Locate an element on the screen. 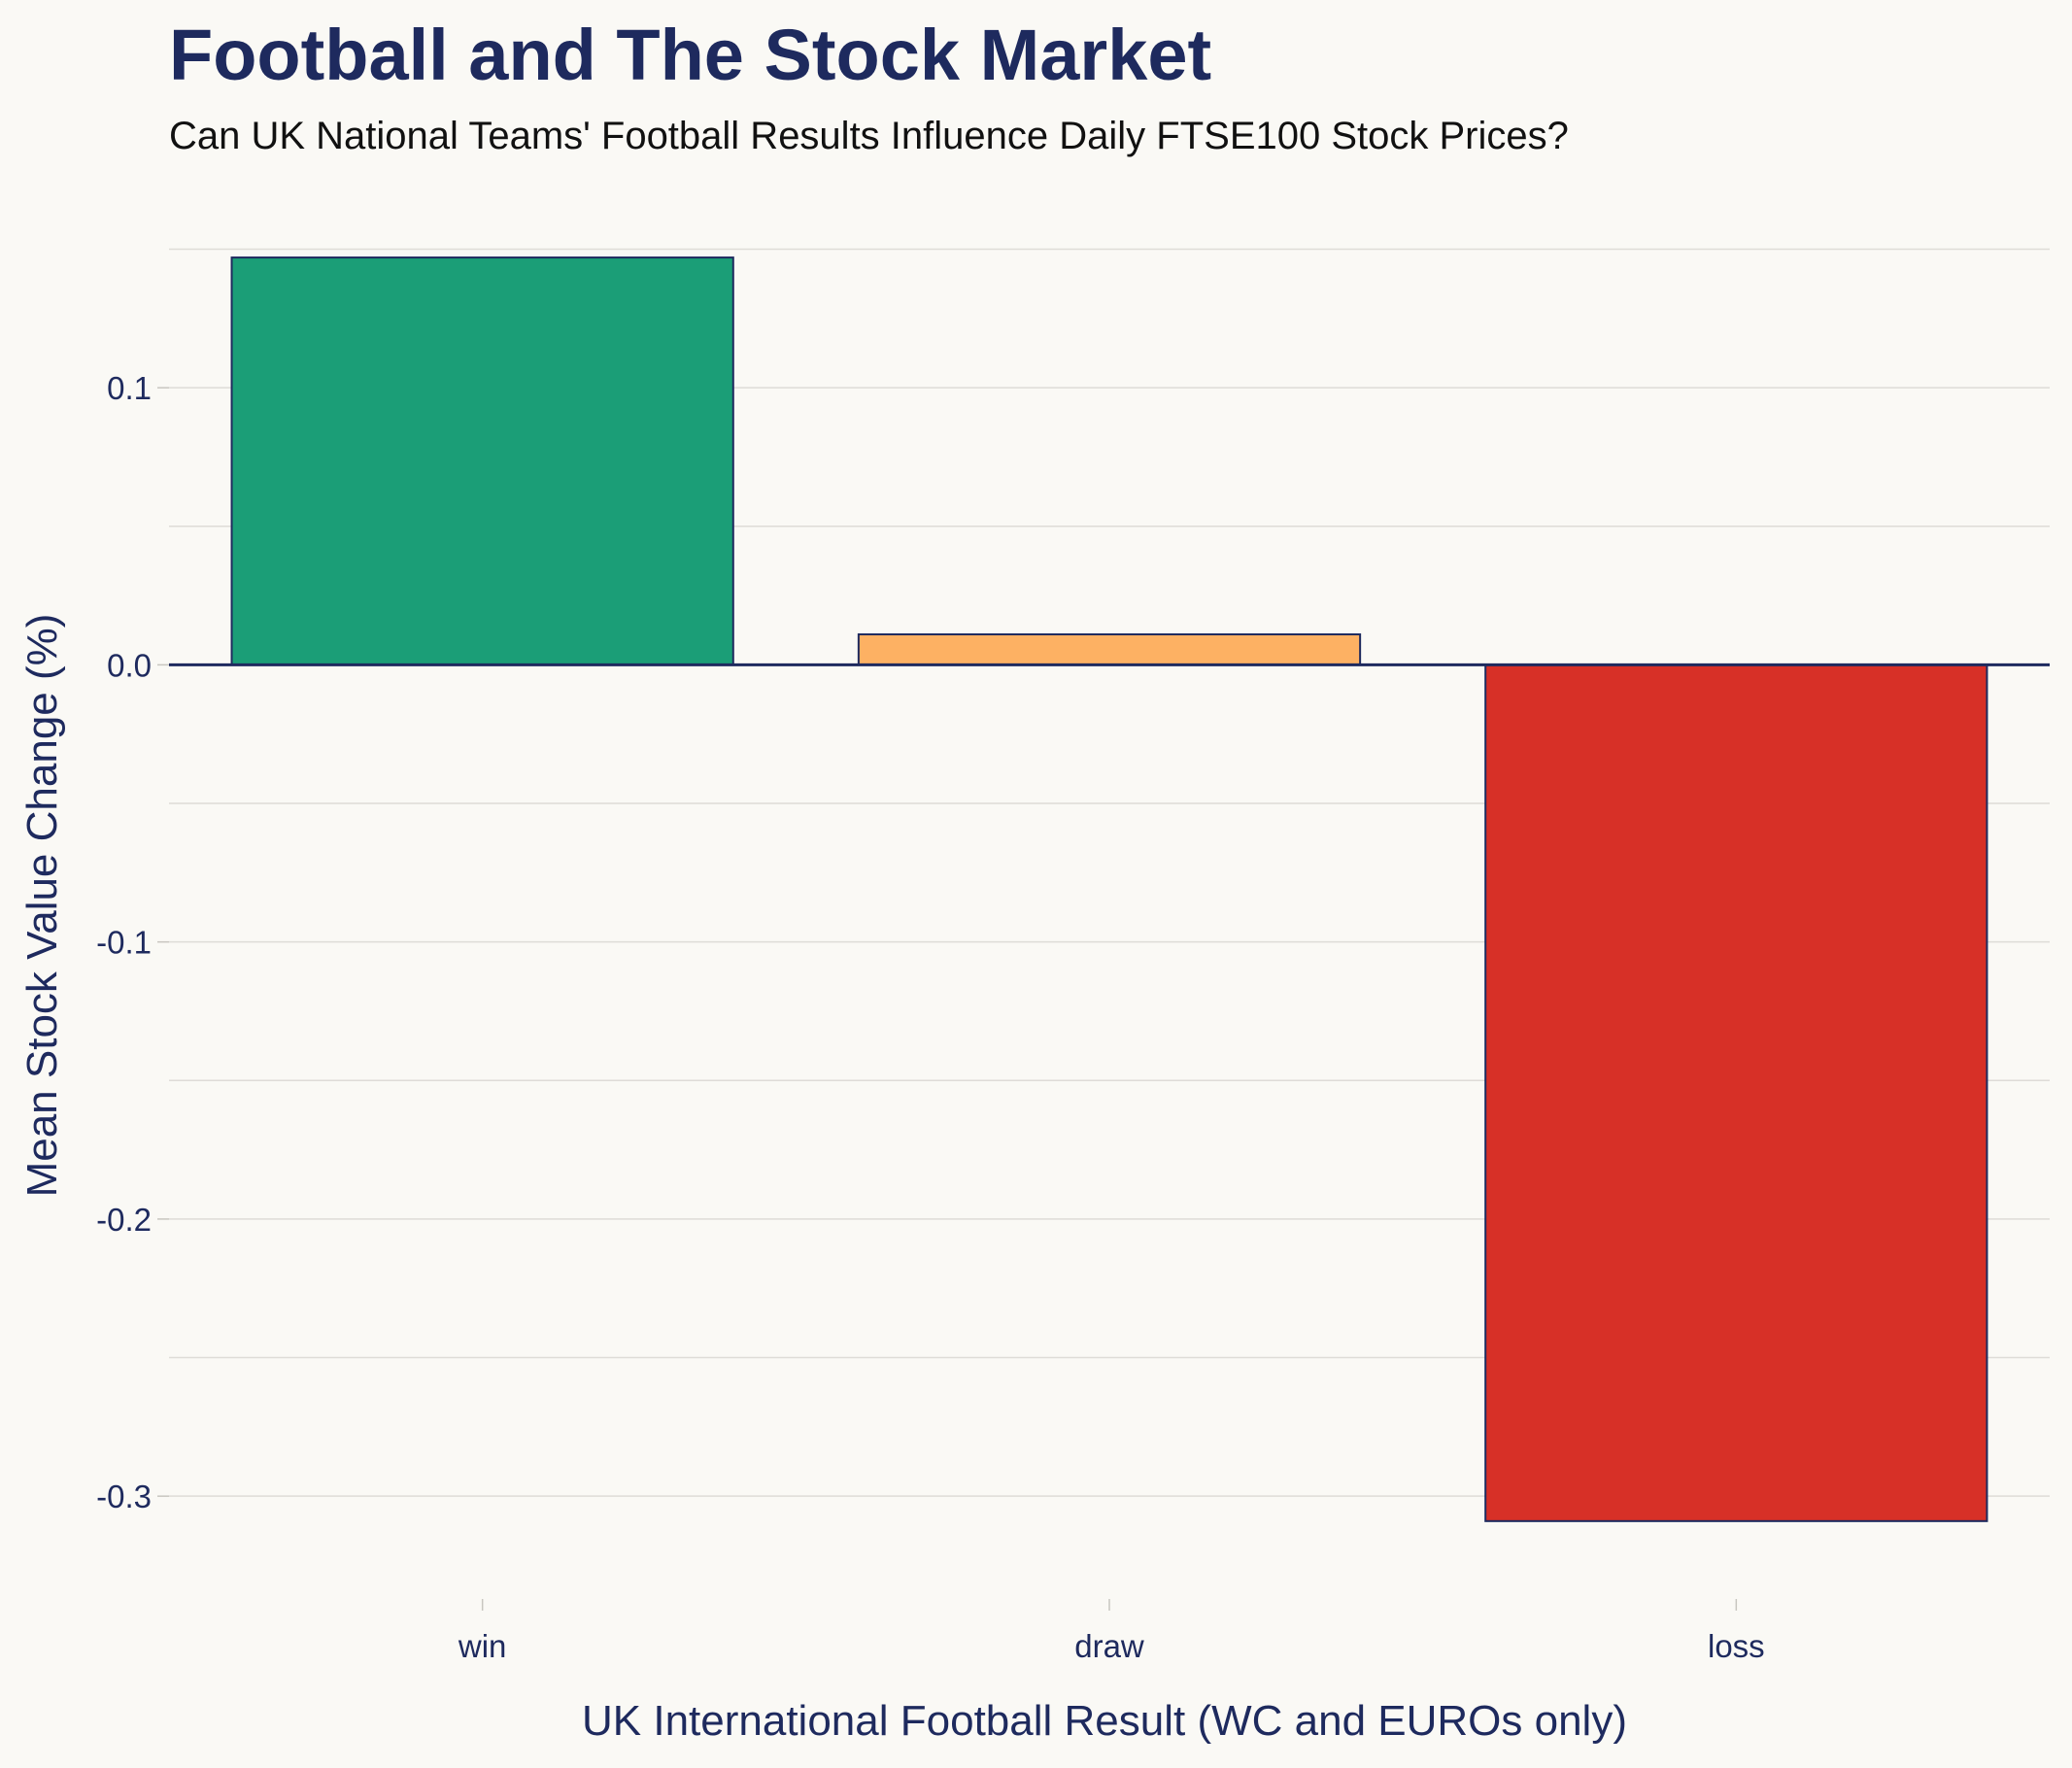 This screenshot has height=1768, width=2072. x-tick-label-loss: loss is located at coordinates (1736, 1646).